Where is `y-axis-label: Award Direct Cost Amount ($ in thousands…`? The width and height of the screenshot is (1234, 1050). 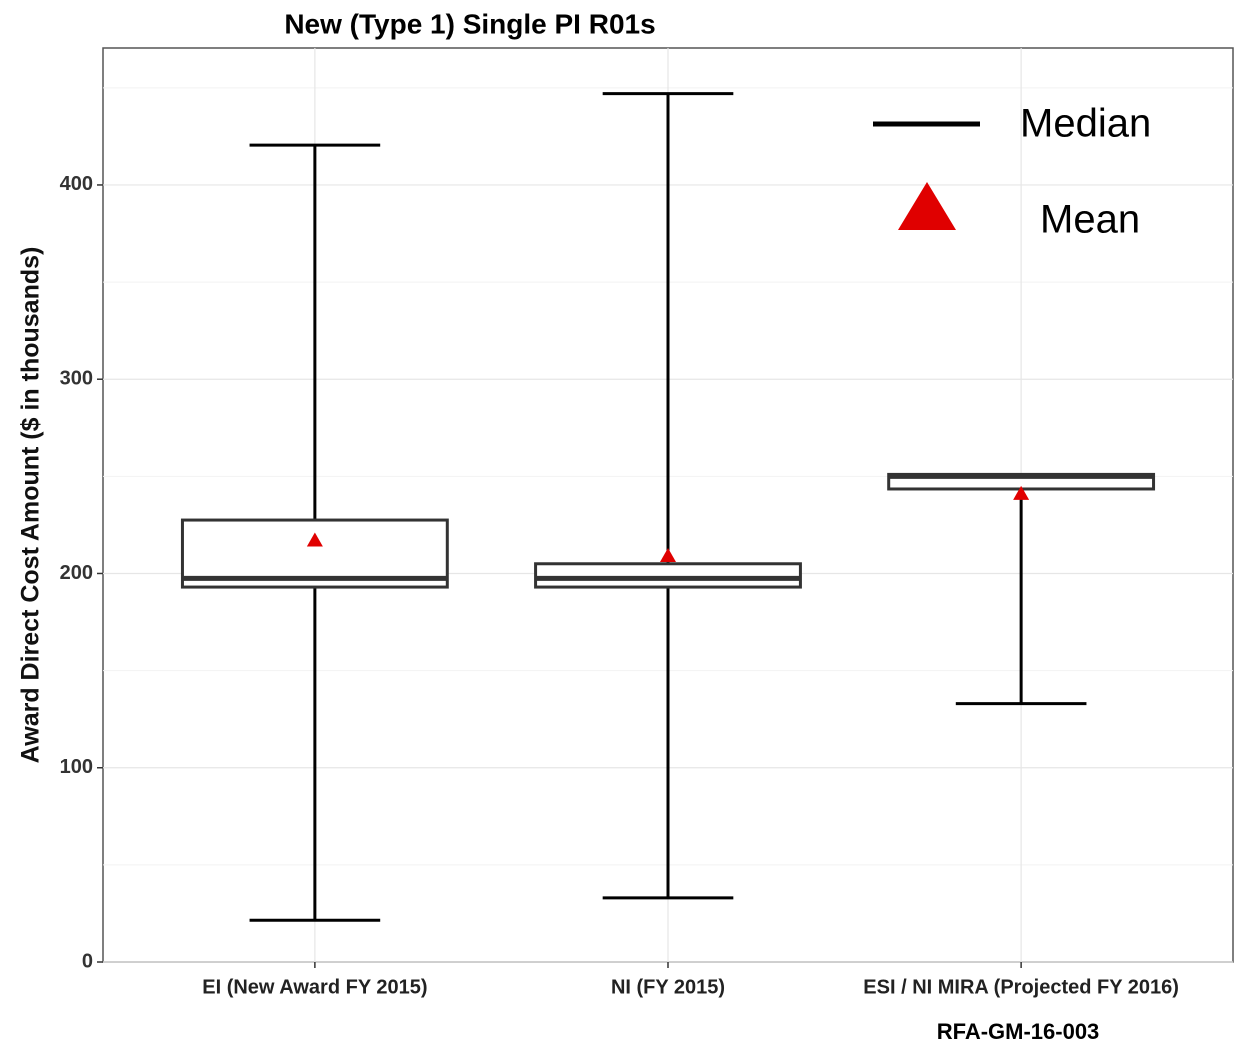 y-axis-label: Award Direct Cost Amount ($ in thousands… is located at coordinates (31, 505).